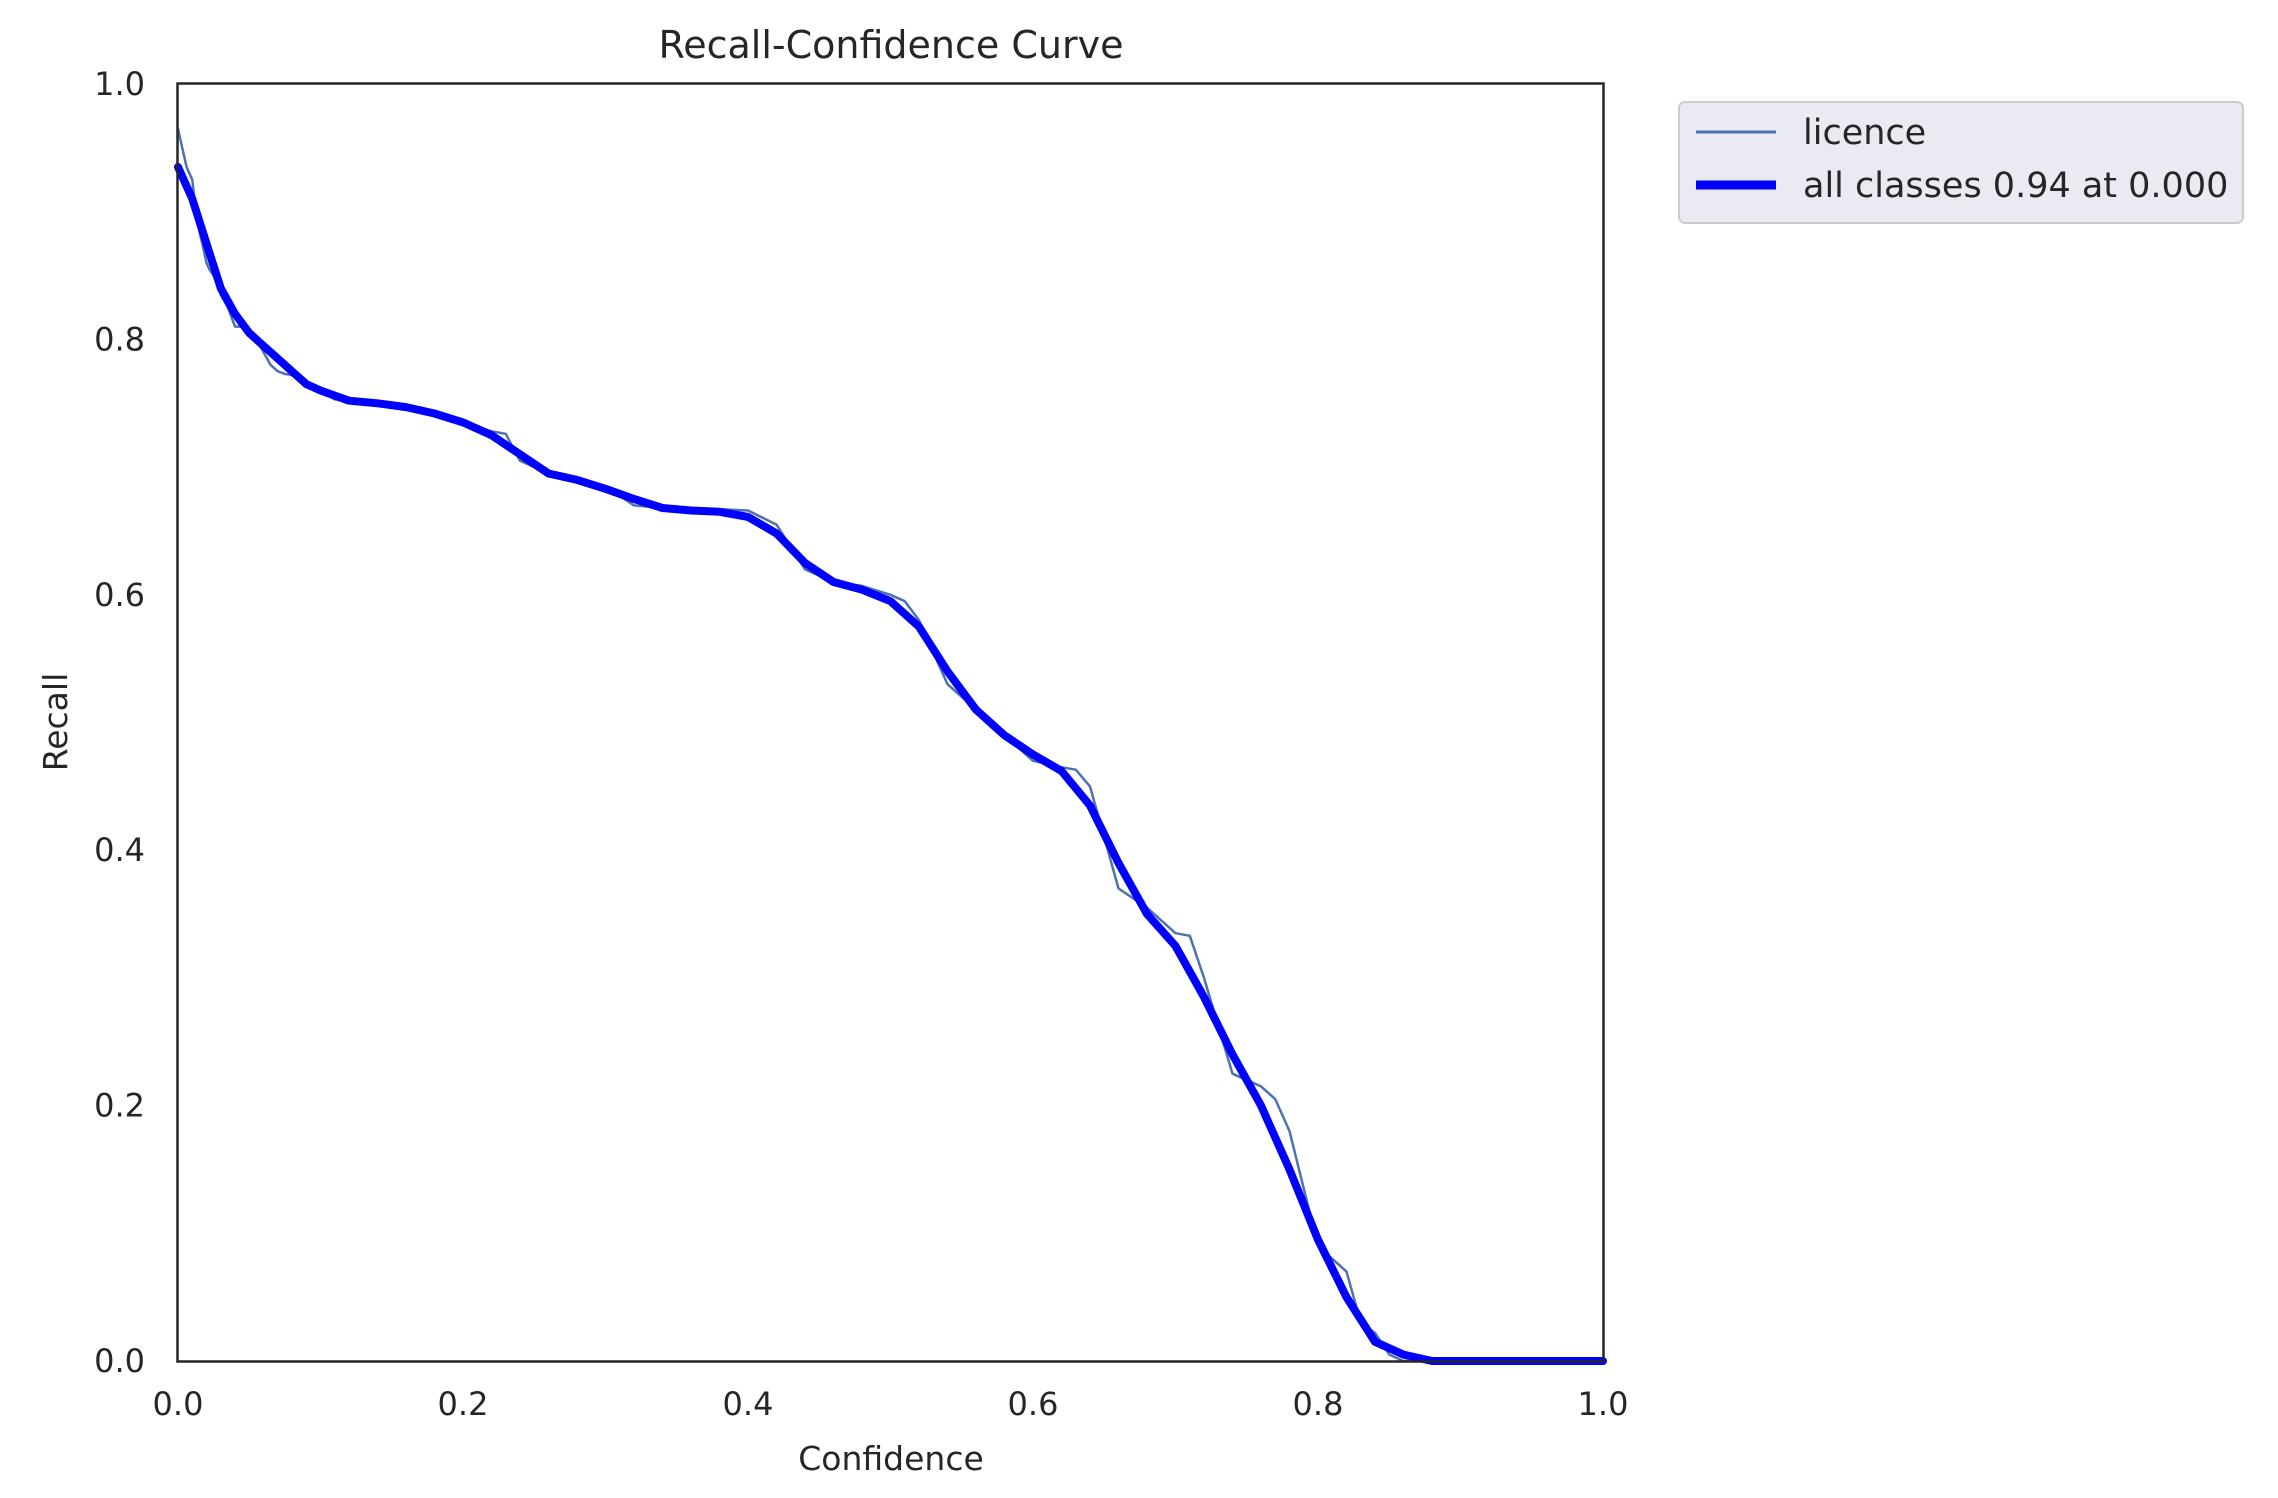 This screenshot has width=2278, height=1498. Describe the element at coordinates (1864, 133) in the screenshot. I see `legend-label-licence: licence` at that location.